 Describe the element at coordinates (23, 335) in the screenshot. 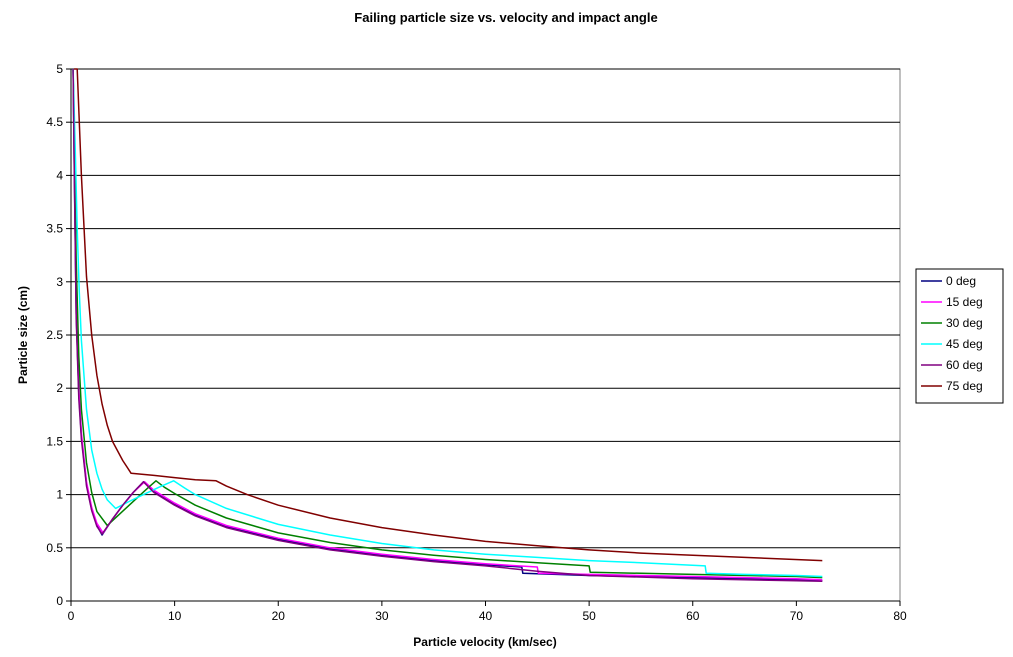

I see `y-axis-label: Particle size (cm)` at that location.